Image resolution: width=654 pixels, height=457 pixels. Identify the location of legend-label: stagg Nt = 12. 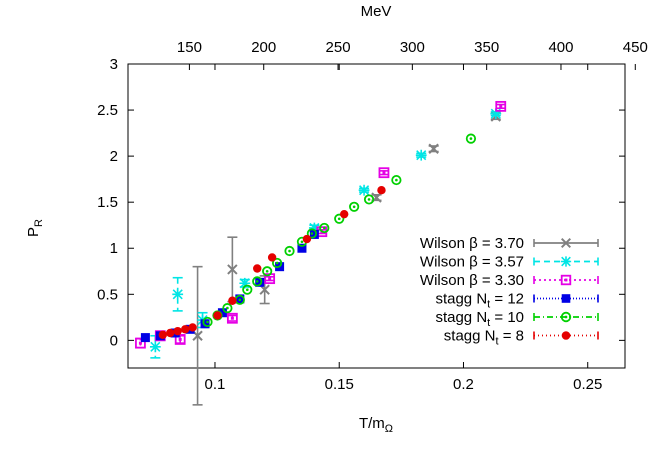
(479, 301).